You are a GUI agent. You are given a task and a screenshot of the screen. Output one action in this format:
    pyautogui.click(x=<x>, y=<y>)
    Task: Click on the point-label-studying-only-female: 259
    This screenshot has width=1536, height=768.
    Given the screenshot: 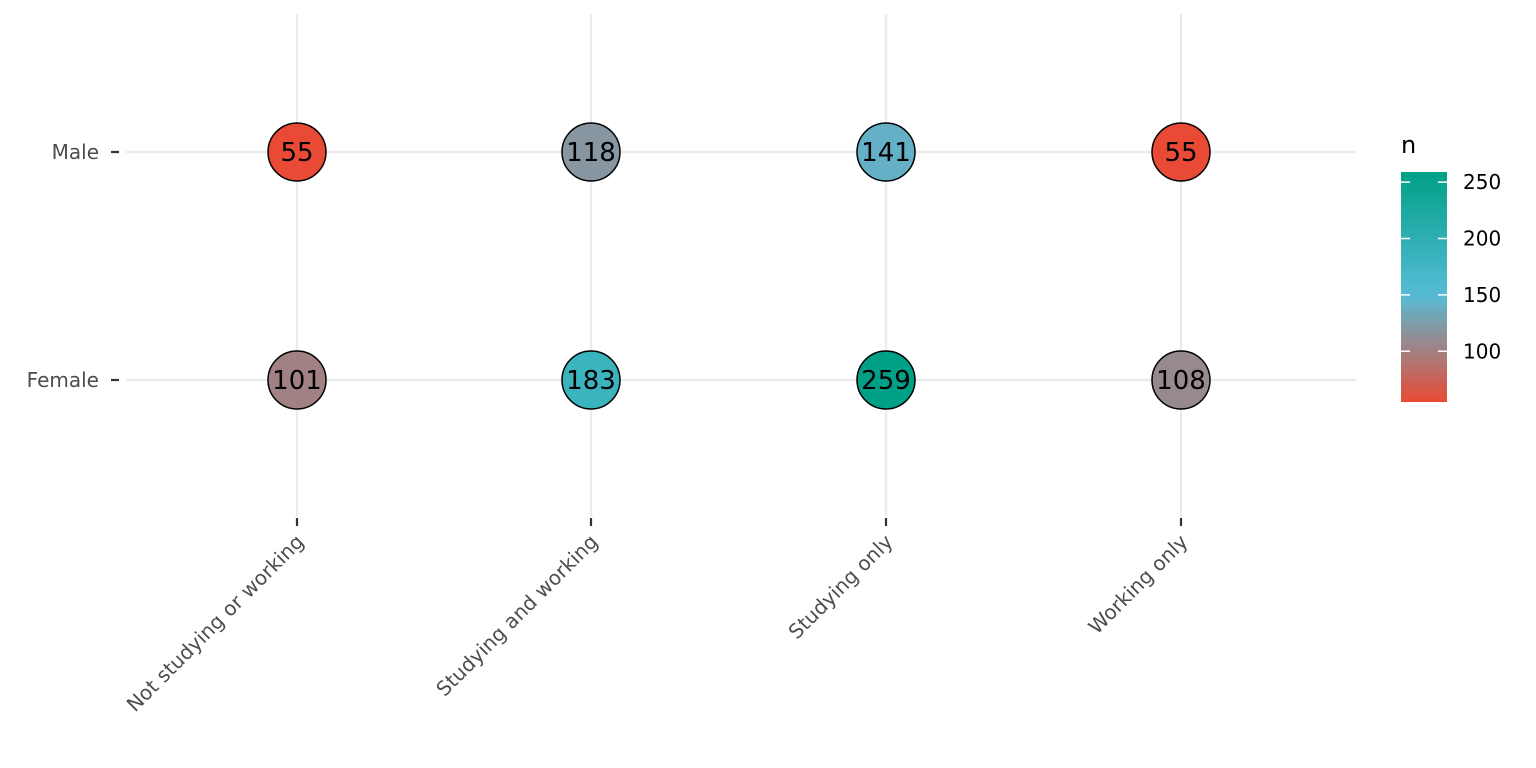 What is the action you would take?
    pyautogui.click(x=886, y=381)
    